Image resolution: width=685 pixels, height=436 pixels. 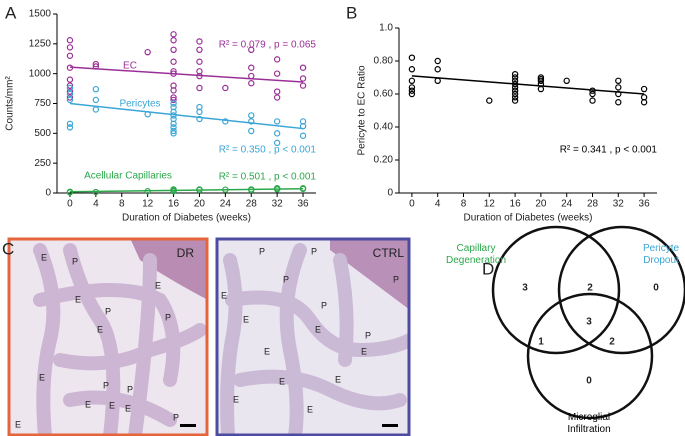 What do you see at coordinates (139, 104) in the screenshot?
I see `series-label: Pericytes` at bounding box center [139, 104].